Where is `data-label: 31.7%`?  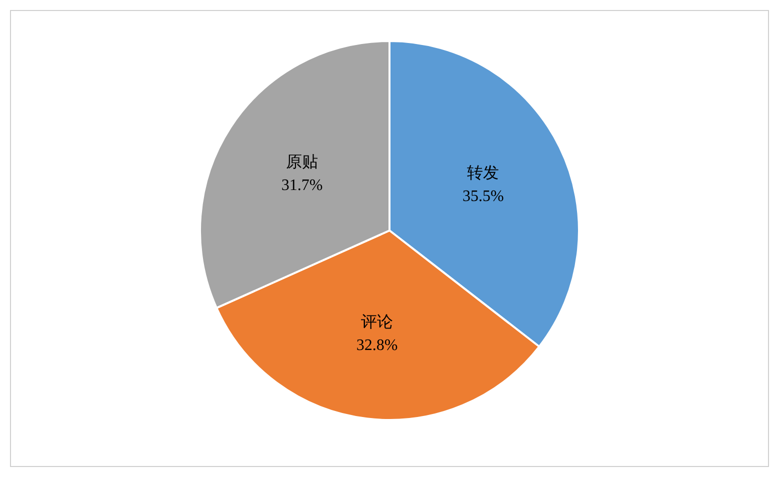
data-label: 31.7% is located at coordinates (302, 185).